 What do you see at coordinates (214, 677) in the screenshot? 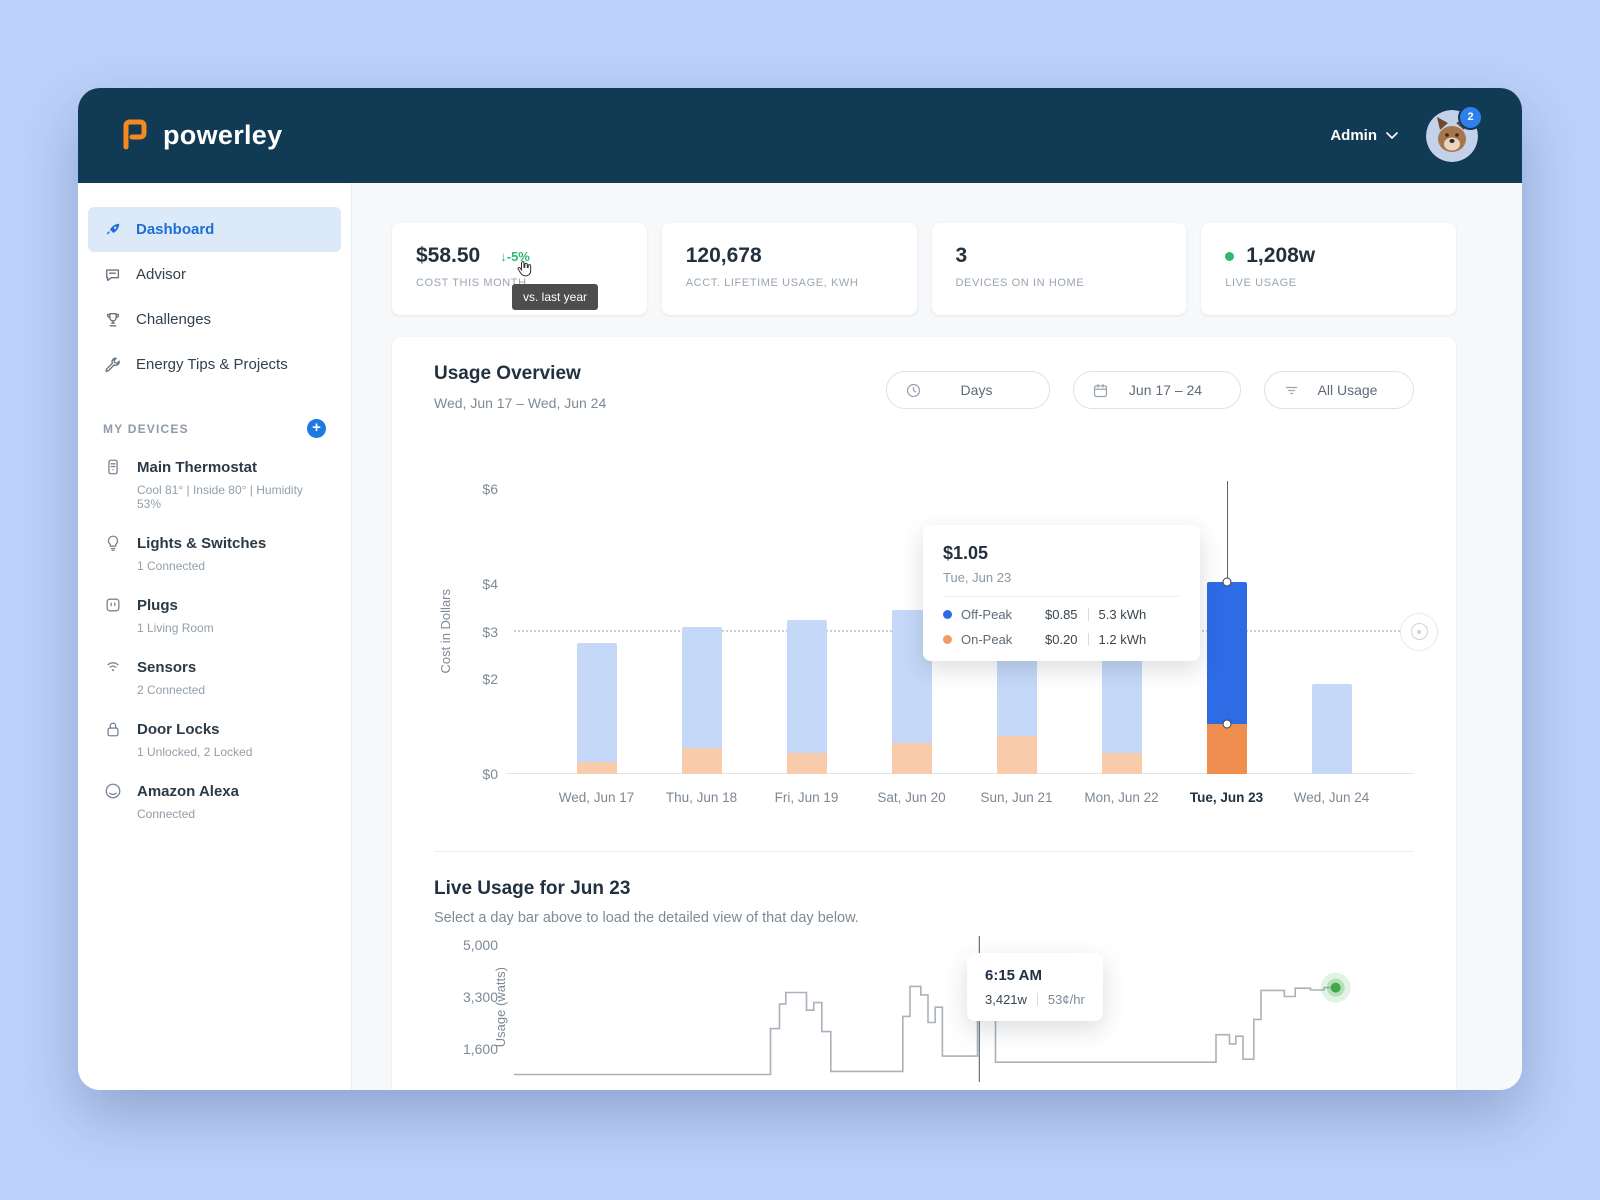
I see `device-item-sensors: Sensors 2 Connected` at bounding box center [214, 677].